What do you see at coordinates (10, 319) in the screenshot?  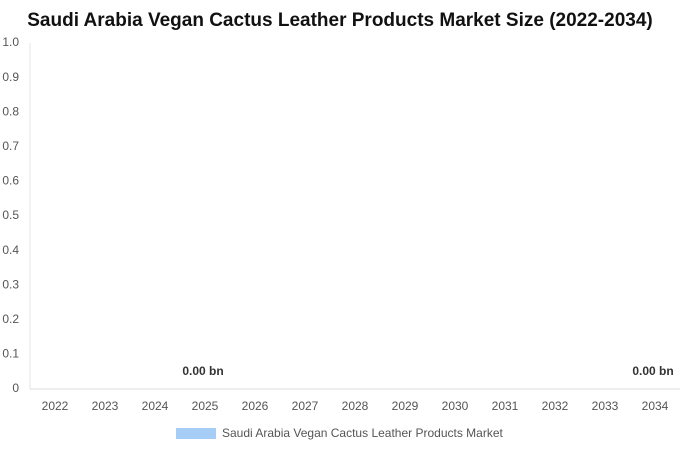 I see `y-tick-label: 0.2` at bounding box center [10, 319].